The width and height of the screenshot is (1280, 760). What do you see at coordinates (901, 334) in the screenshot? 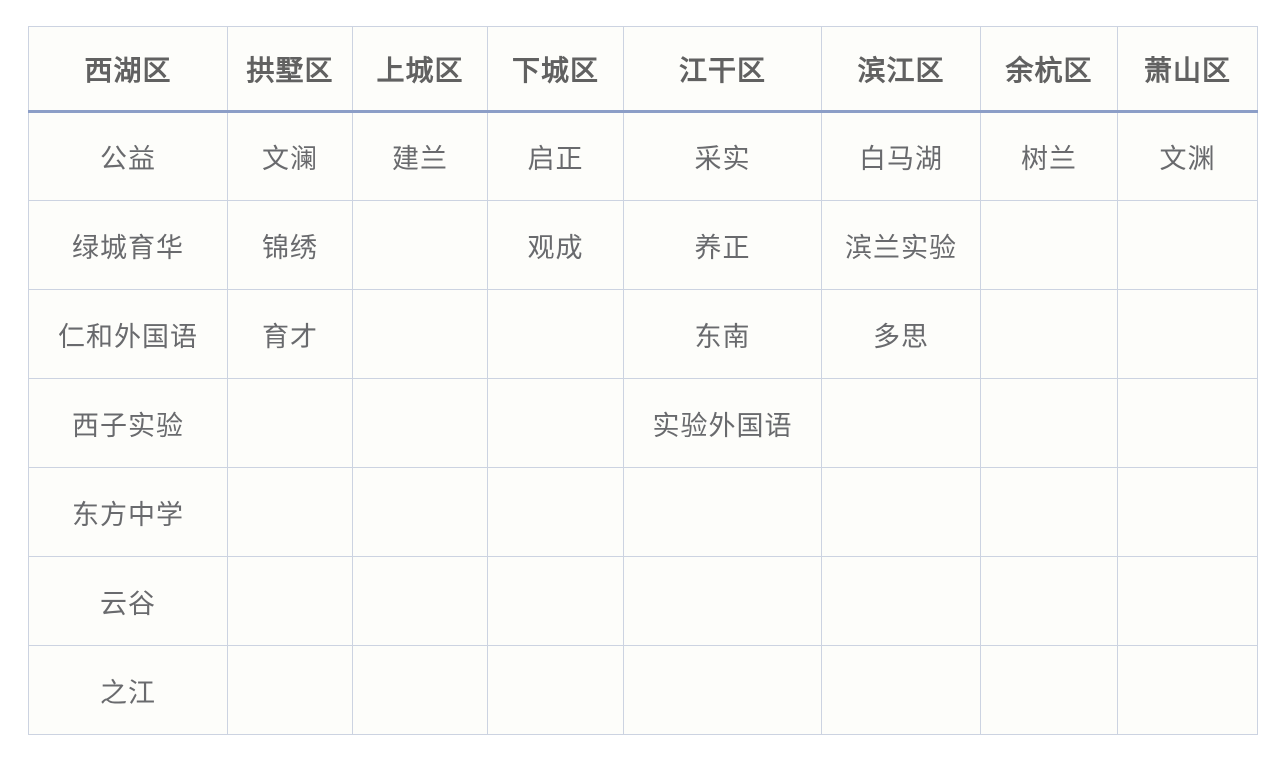
I see `table-cell: 多思` at bounding box center [901, 334].